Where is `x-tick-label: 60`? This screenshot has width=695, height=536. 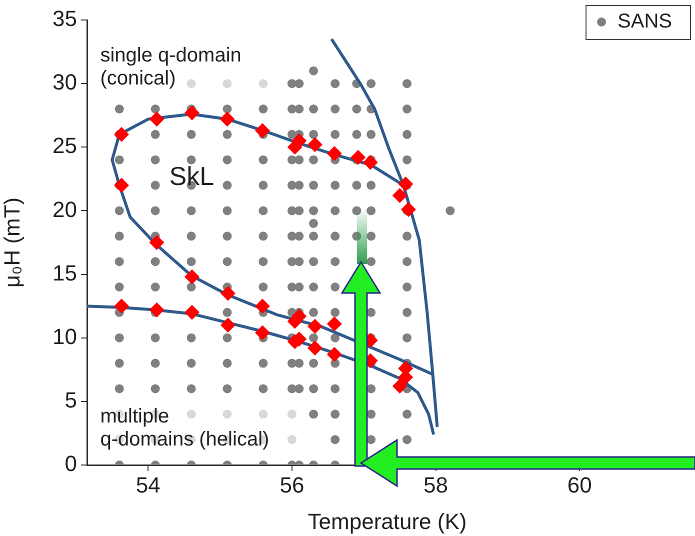
x-tick-label: 60 is located at coordinates (579, 485).